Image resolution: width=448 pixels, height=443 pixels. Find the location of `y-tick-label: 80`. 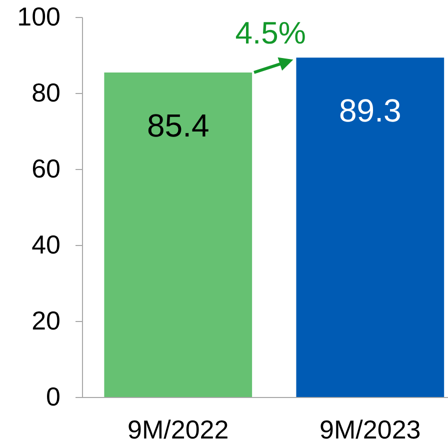

y-tick-label: 80 is located at coordinates (46, 93).